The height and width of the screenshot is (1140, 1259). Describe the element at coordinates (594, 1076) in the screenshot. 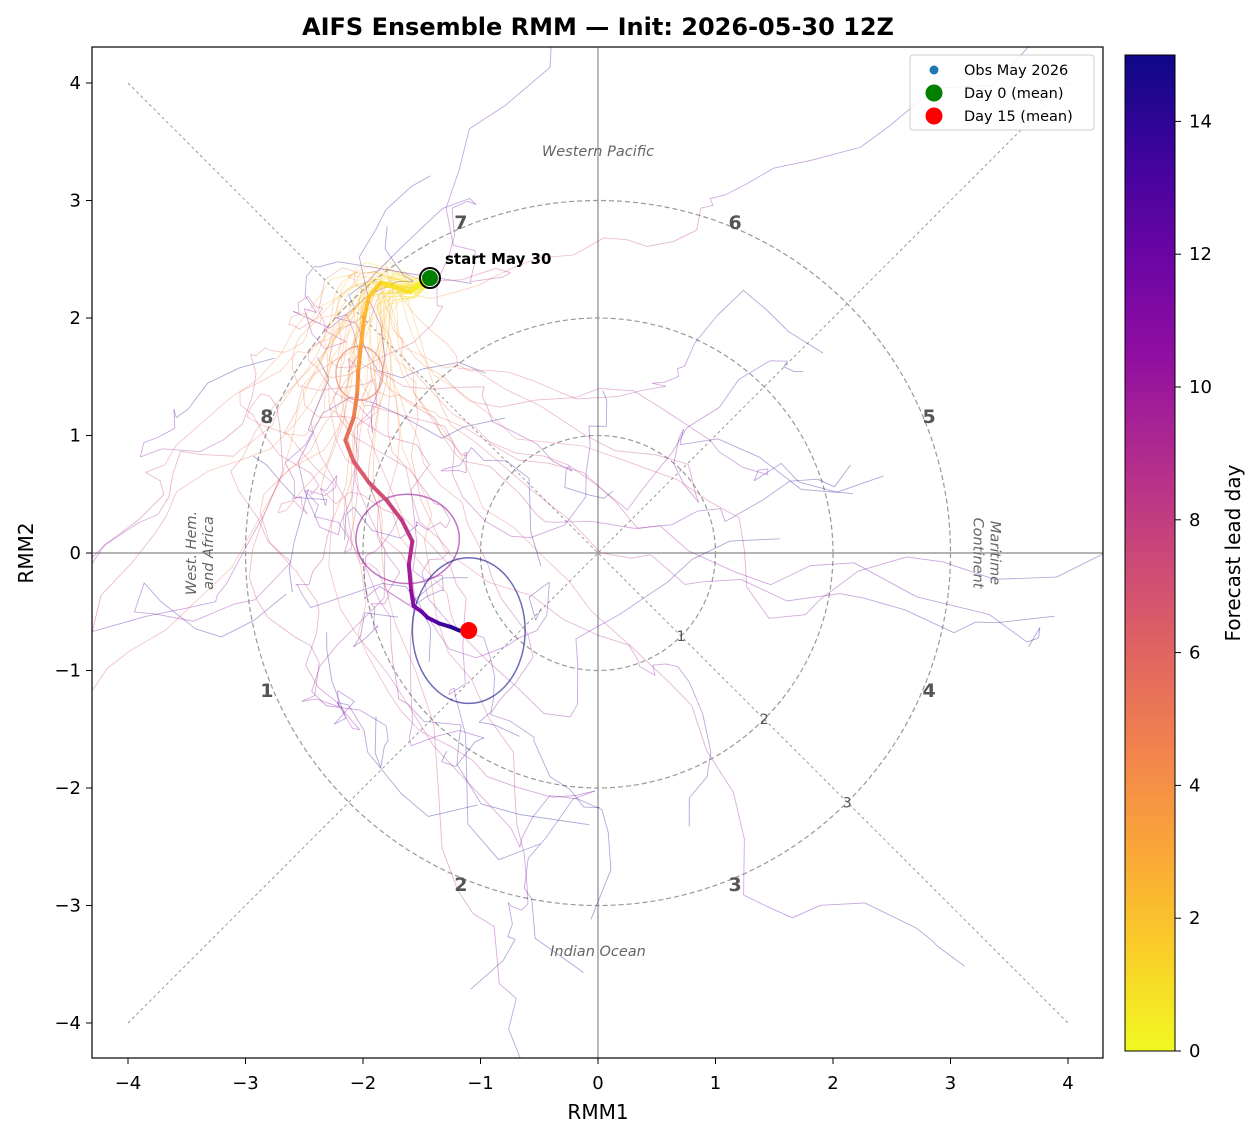

I see `x-axis-ticks: −4 −3 −2 −1 0 1 2 3 4` at that location.